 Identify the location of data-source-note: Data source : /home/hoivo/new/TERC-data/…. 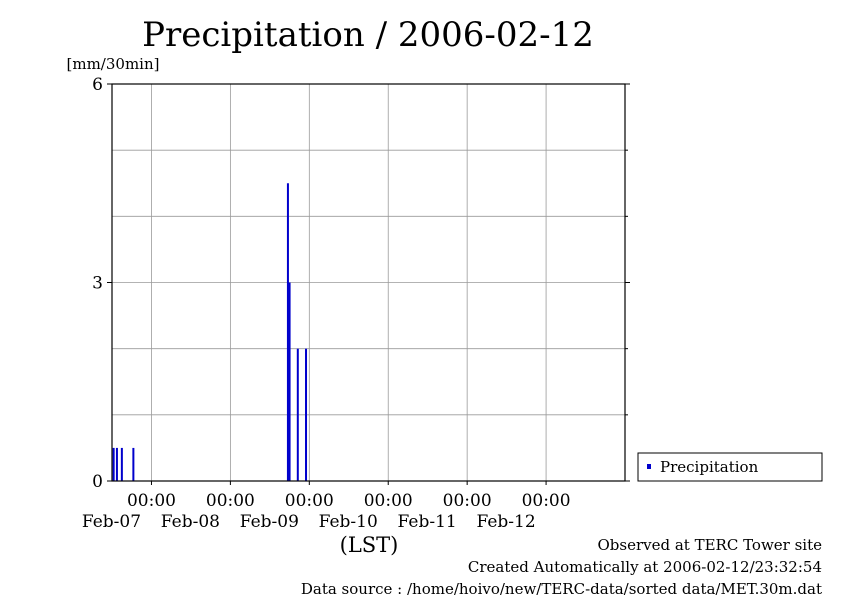
(561, 587).